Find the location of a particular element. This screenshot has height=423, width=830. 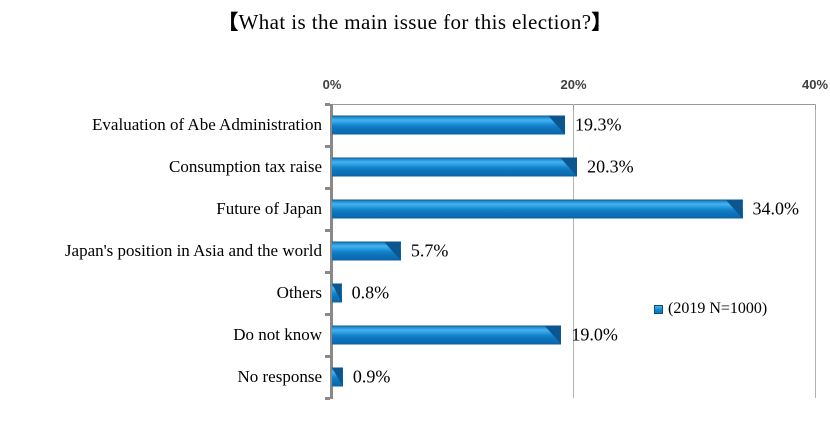

legend: (2019 N=1000) is located at coordinates (710, 309).